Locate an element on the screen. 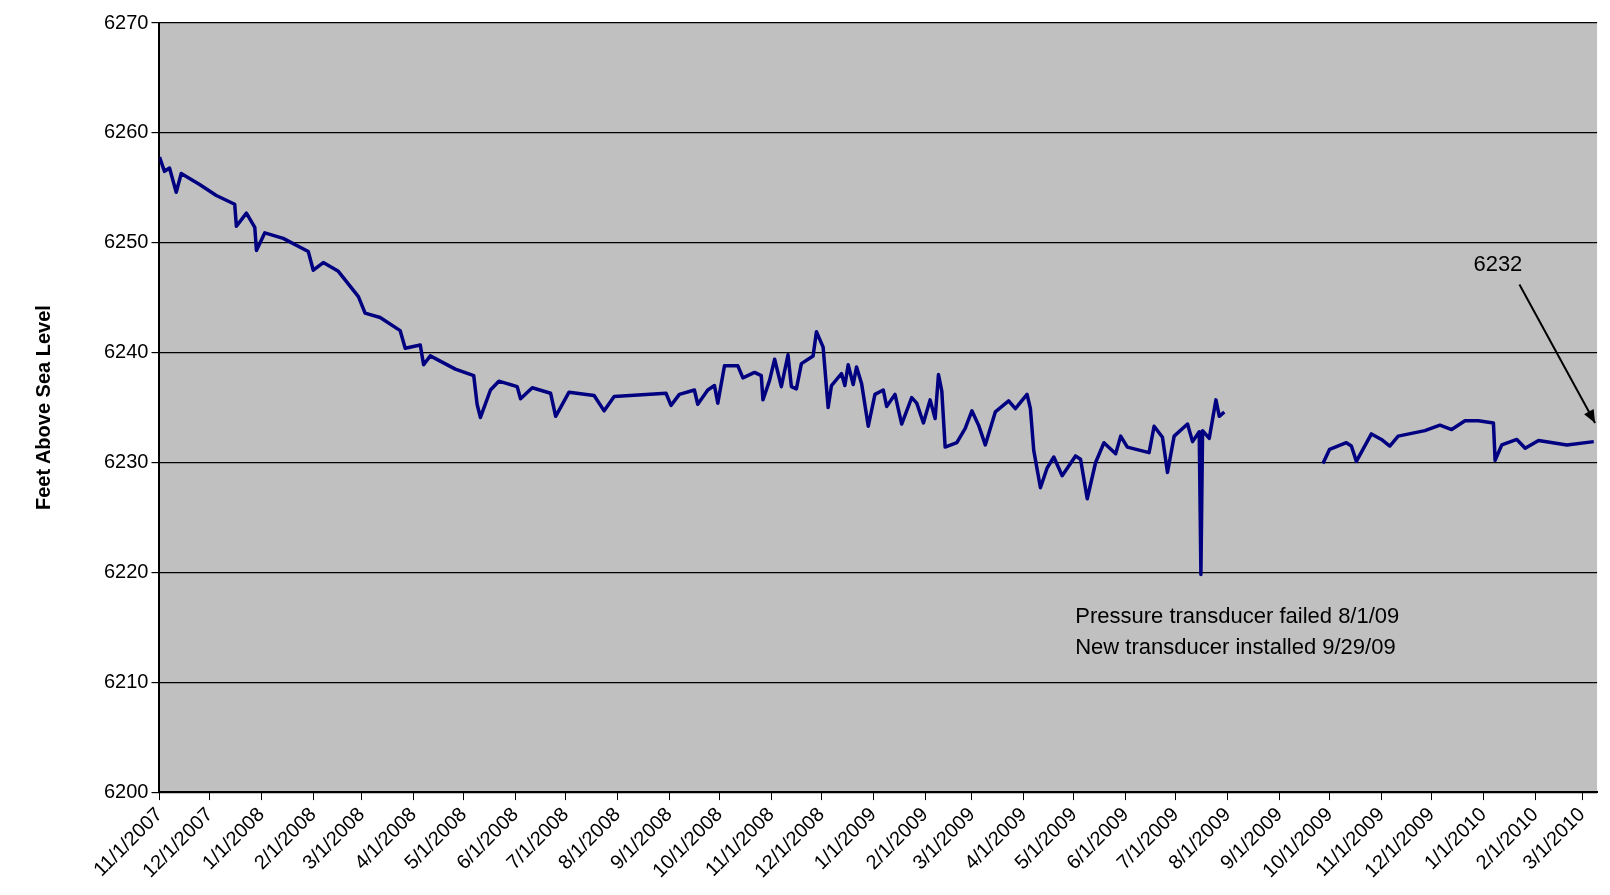  y-tick-label: 6220 is located at coordinates (126, 570).